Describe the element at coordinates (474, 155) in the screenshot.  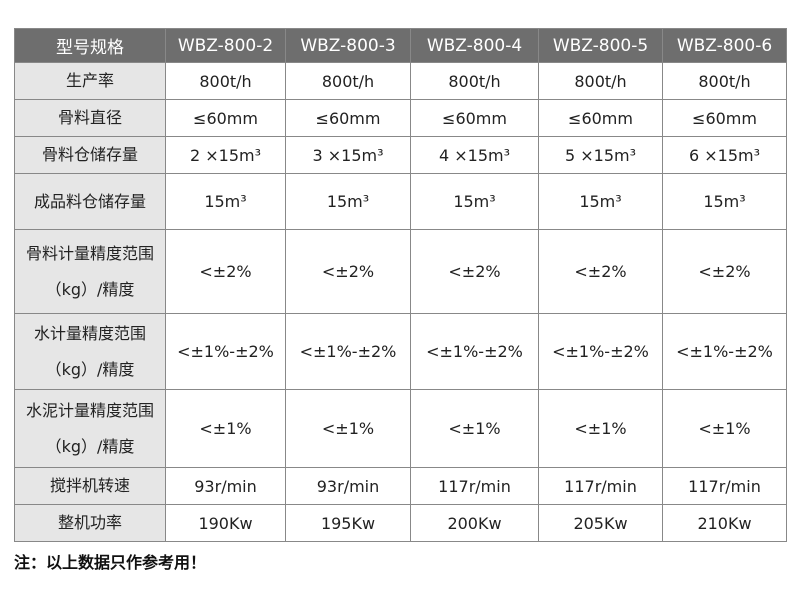
I see `table-cell: 4 ×15m³` at that location.